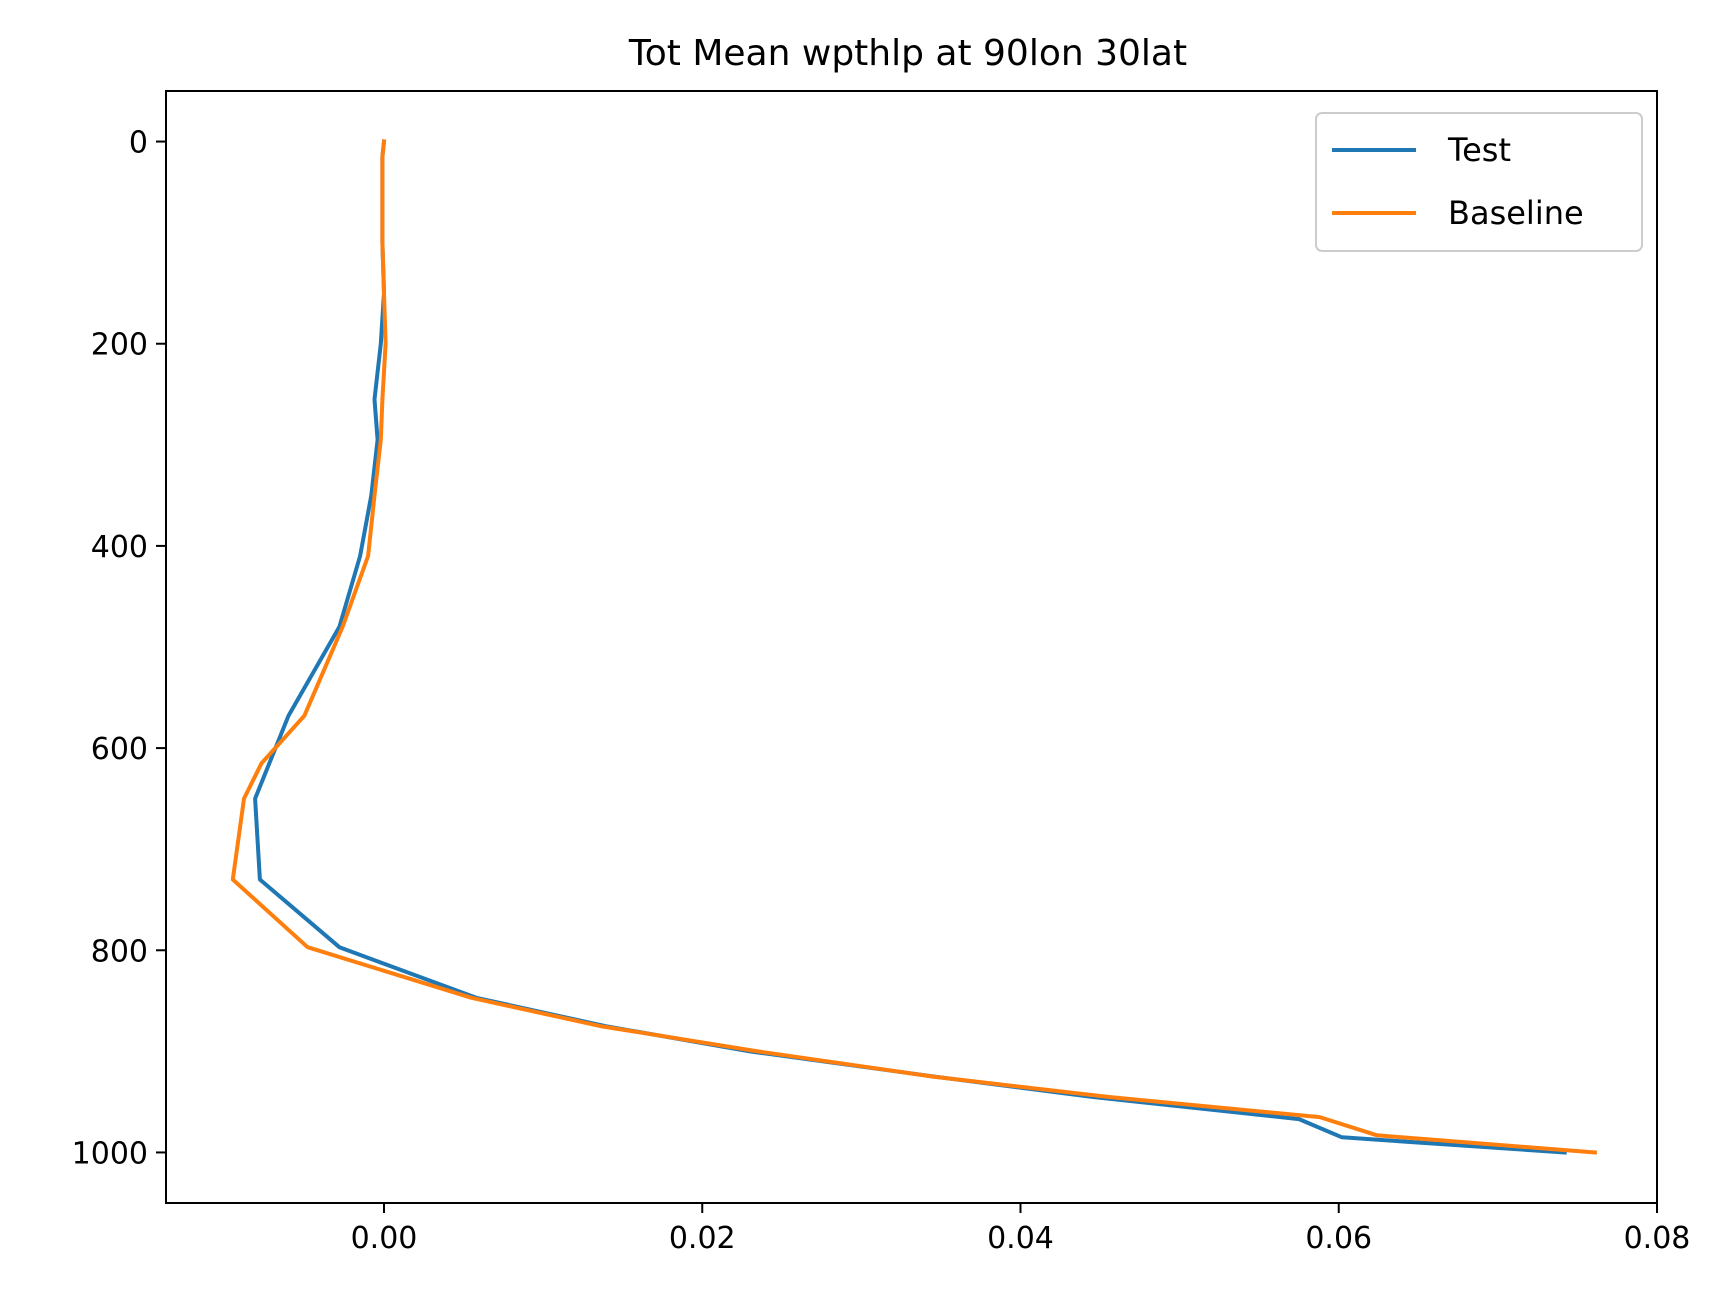 This screenshot has height=1302, width=1727. Describe the element at coordinates (384, 1238) in the screenshot. I see `x-tick-label: 0.00` at that location.